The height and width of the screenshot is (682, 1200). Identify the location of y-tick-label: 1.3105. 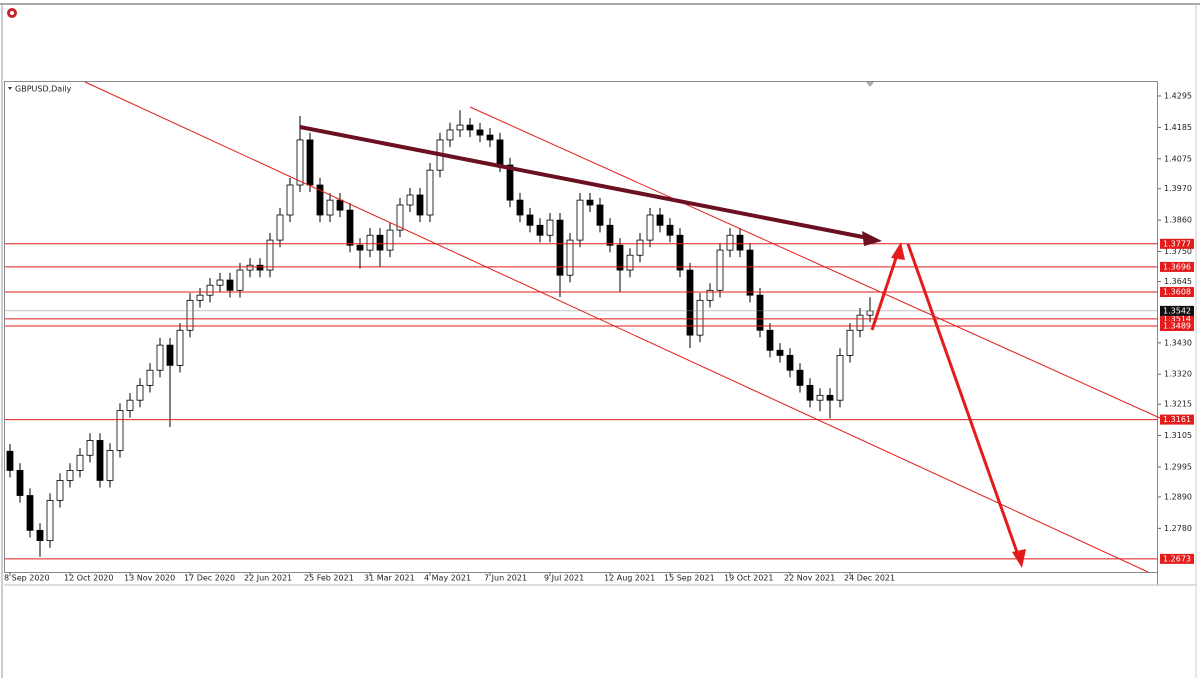
(1178, 435).